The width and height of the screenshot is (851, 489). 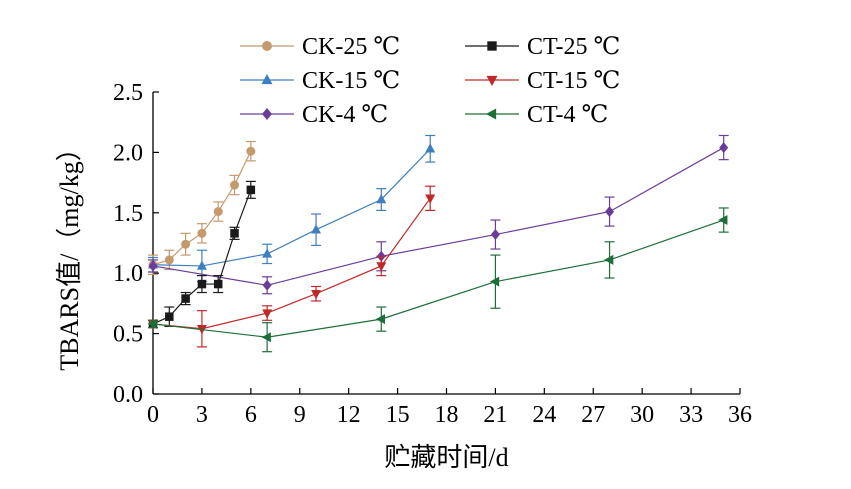 I want to click on legend-label: CK-15 ℃, so click(x=351, y=81).